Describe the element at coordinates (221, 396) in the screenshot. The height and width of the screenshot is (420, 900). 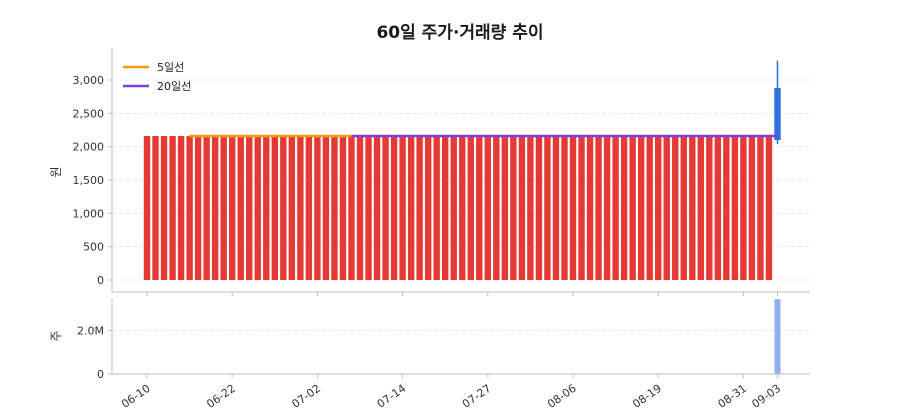
I see `x-tick-label: 06-22` at that location.